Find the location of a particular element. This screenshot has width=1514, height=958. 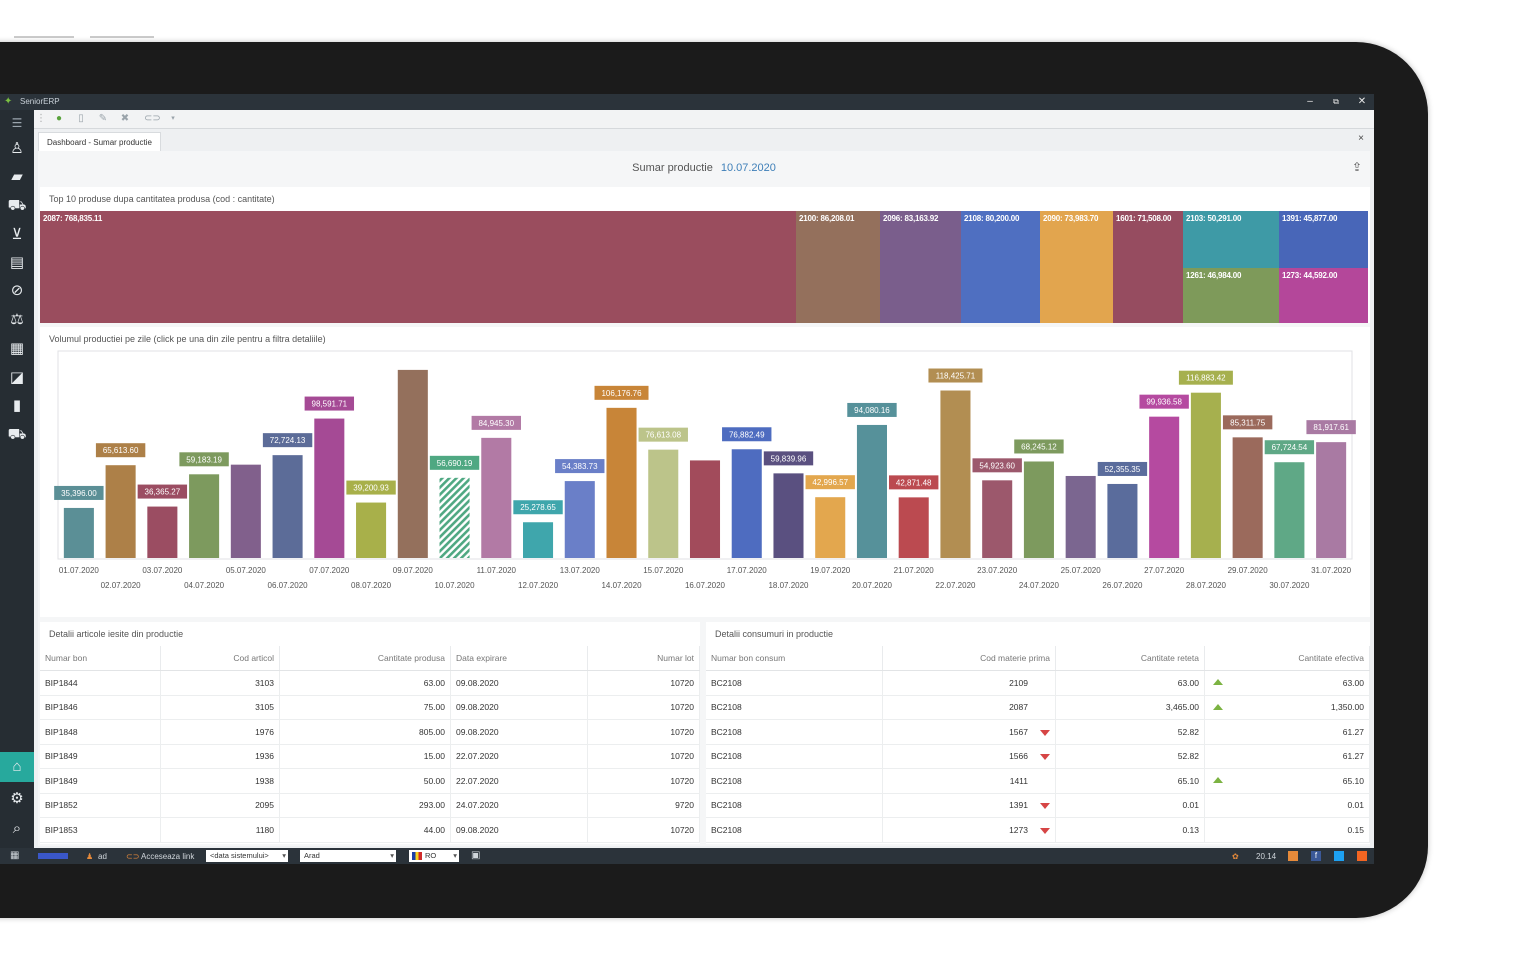

table-row: BC2108 2087 3,465.00 1,350.00 is located at coordinates (1038, 707).